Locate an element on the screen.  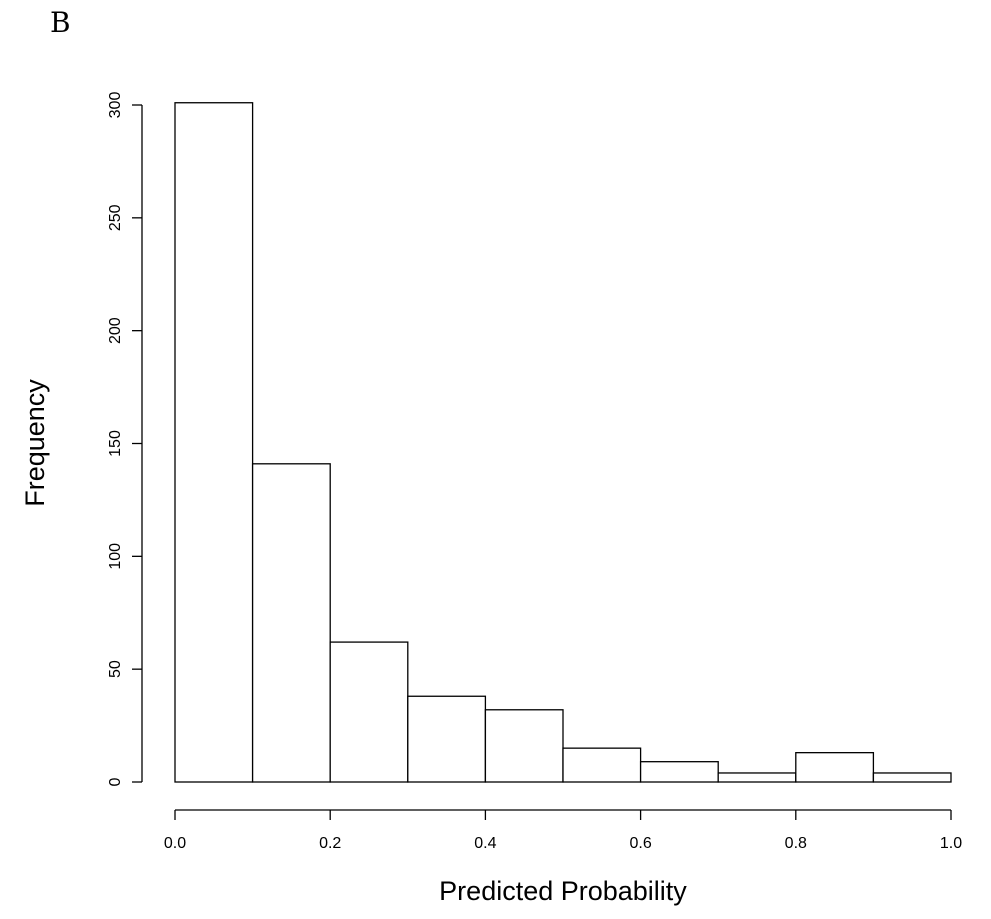
x-tick-label: 0.8 is located at coordinates (796, 843).